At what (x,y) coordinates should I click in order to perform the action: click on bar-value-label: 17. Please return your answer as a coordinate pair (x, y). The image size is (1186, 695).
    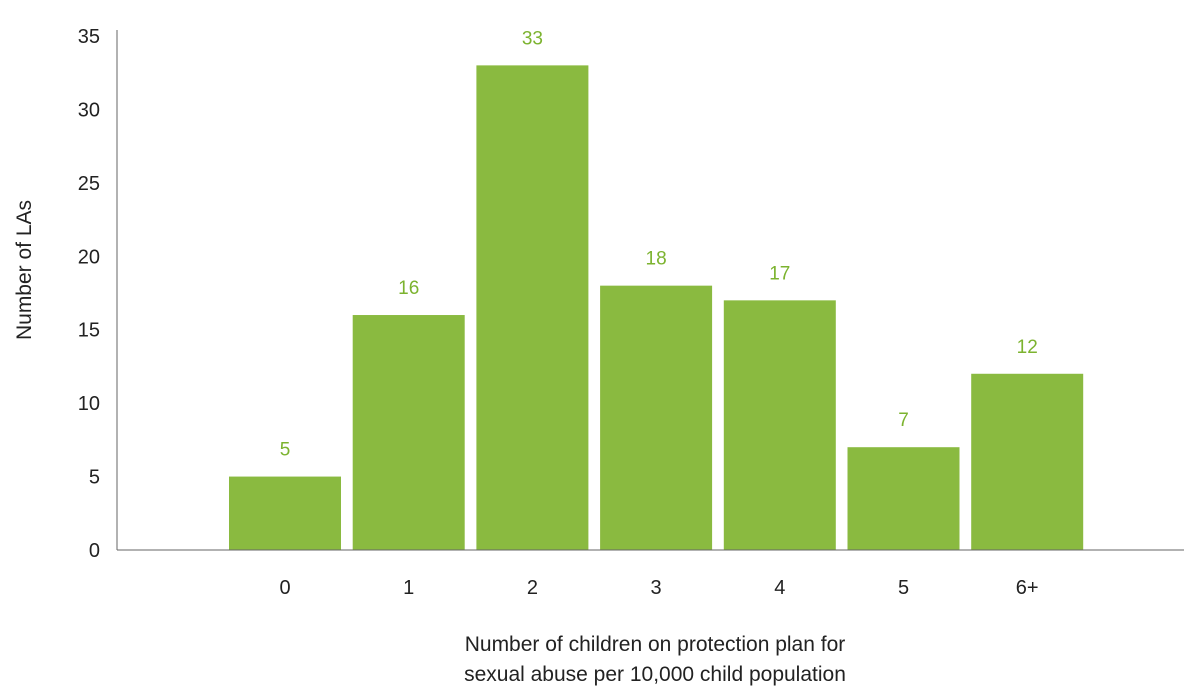
    Looking at the image, I should click on (779, 273).